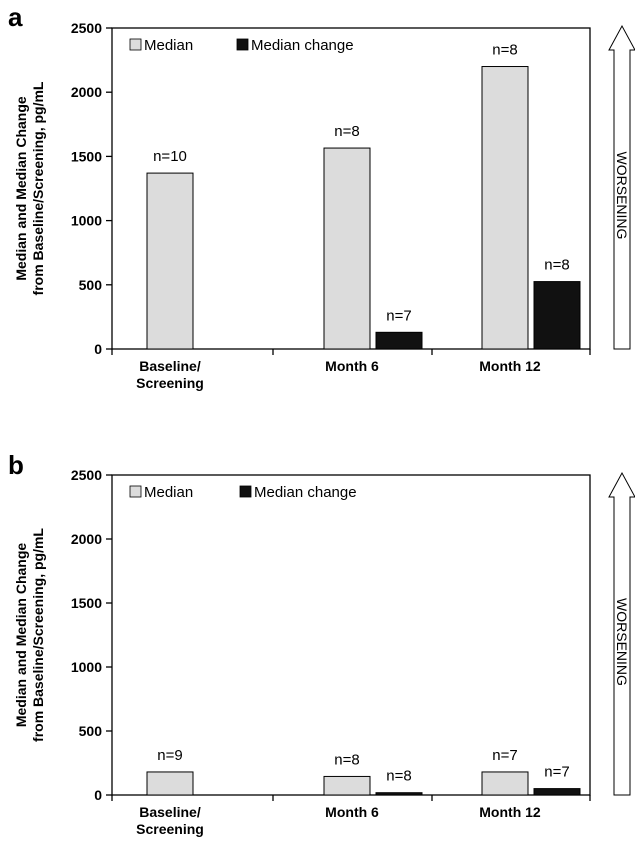 The image size is (635, 843). Describe the element at coordinates (169, 755) in the screenshot. I see `data-label: n=9` at that location.